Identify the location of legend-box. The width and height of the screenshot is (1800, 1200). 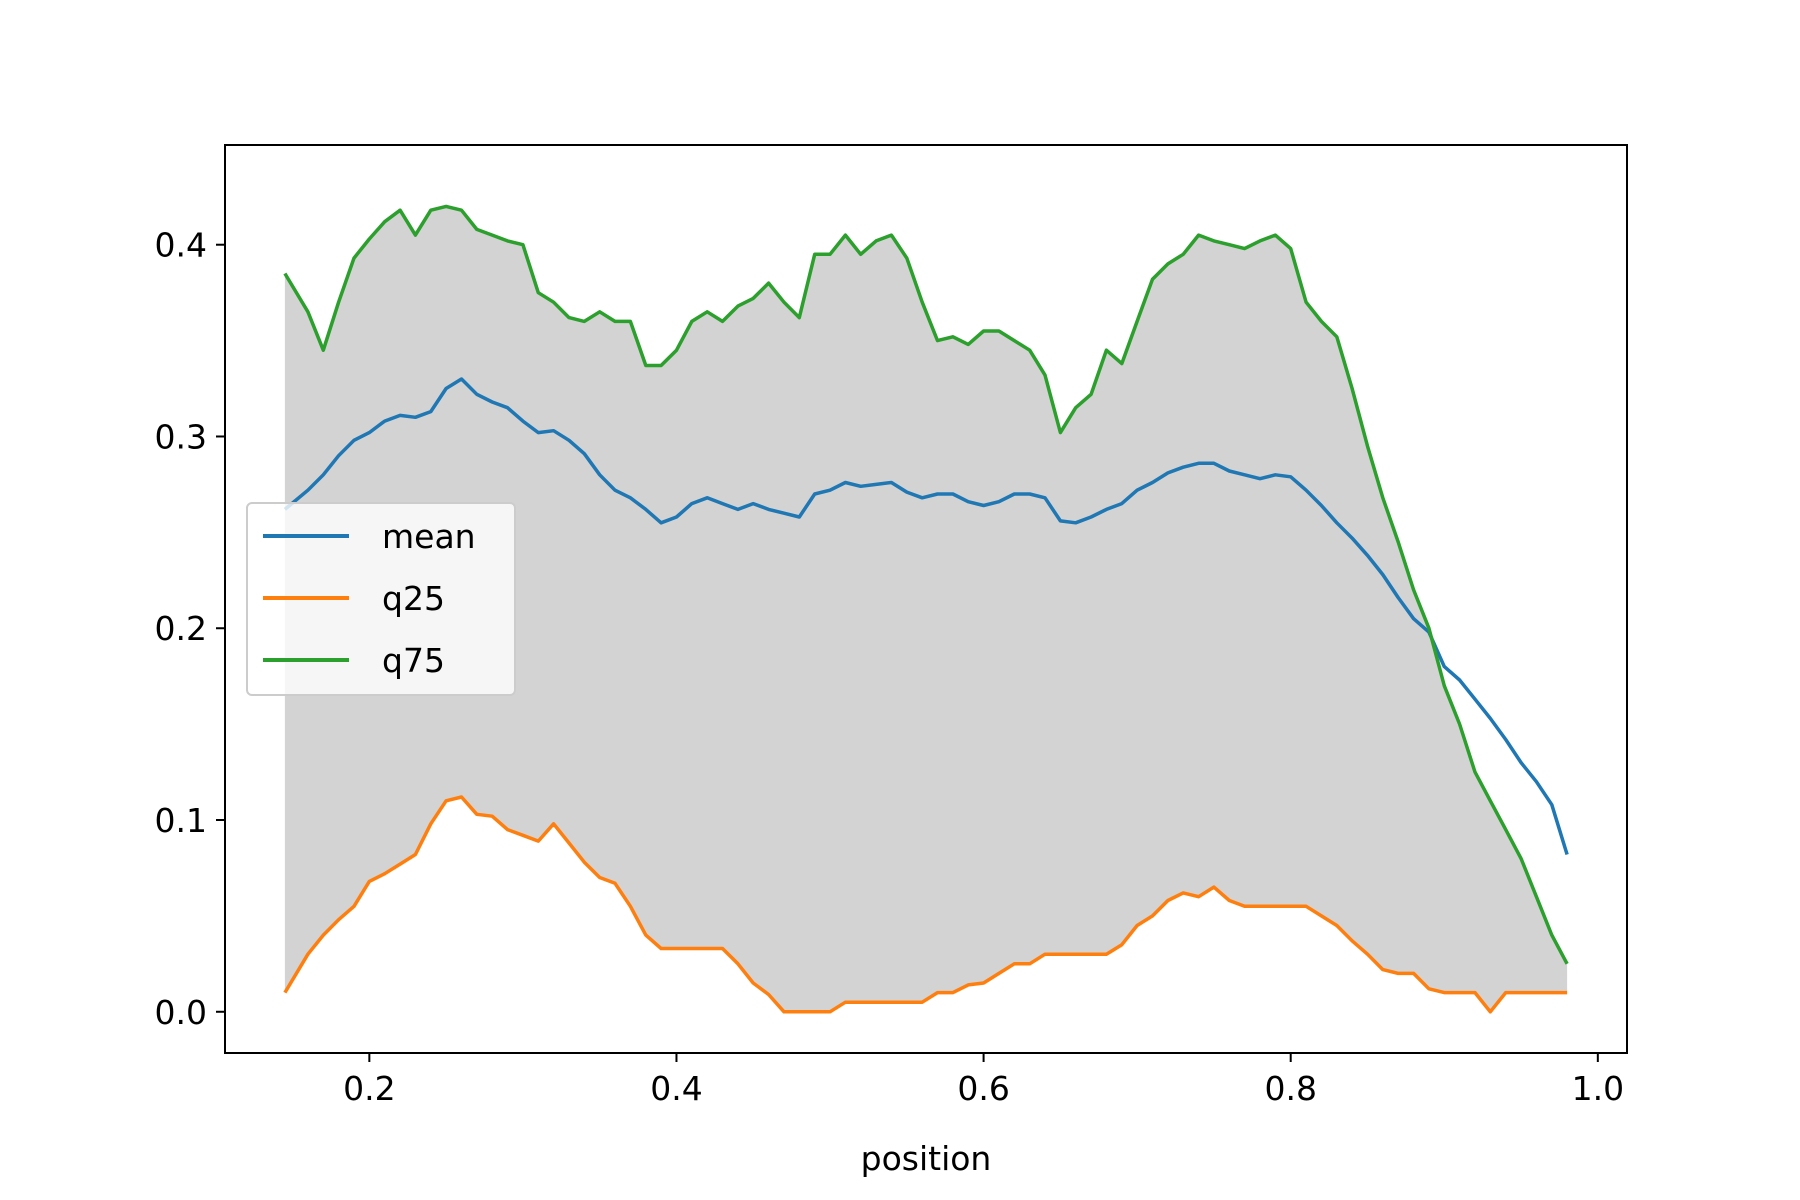
(381, 599).